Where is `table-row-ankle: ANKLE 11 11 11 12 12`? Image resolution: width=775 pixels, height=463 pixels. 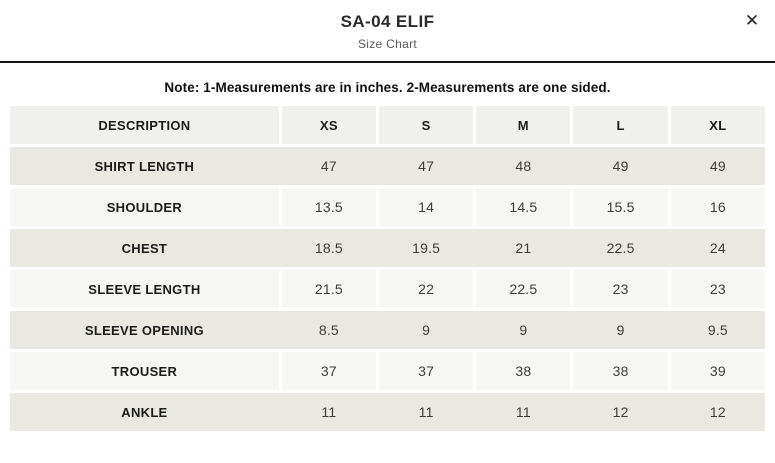
table-row-ankle: ANKLE 11 11 11 12 12 is located at coordinates (387, 412).